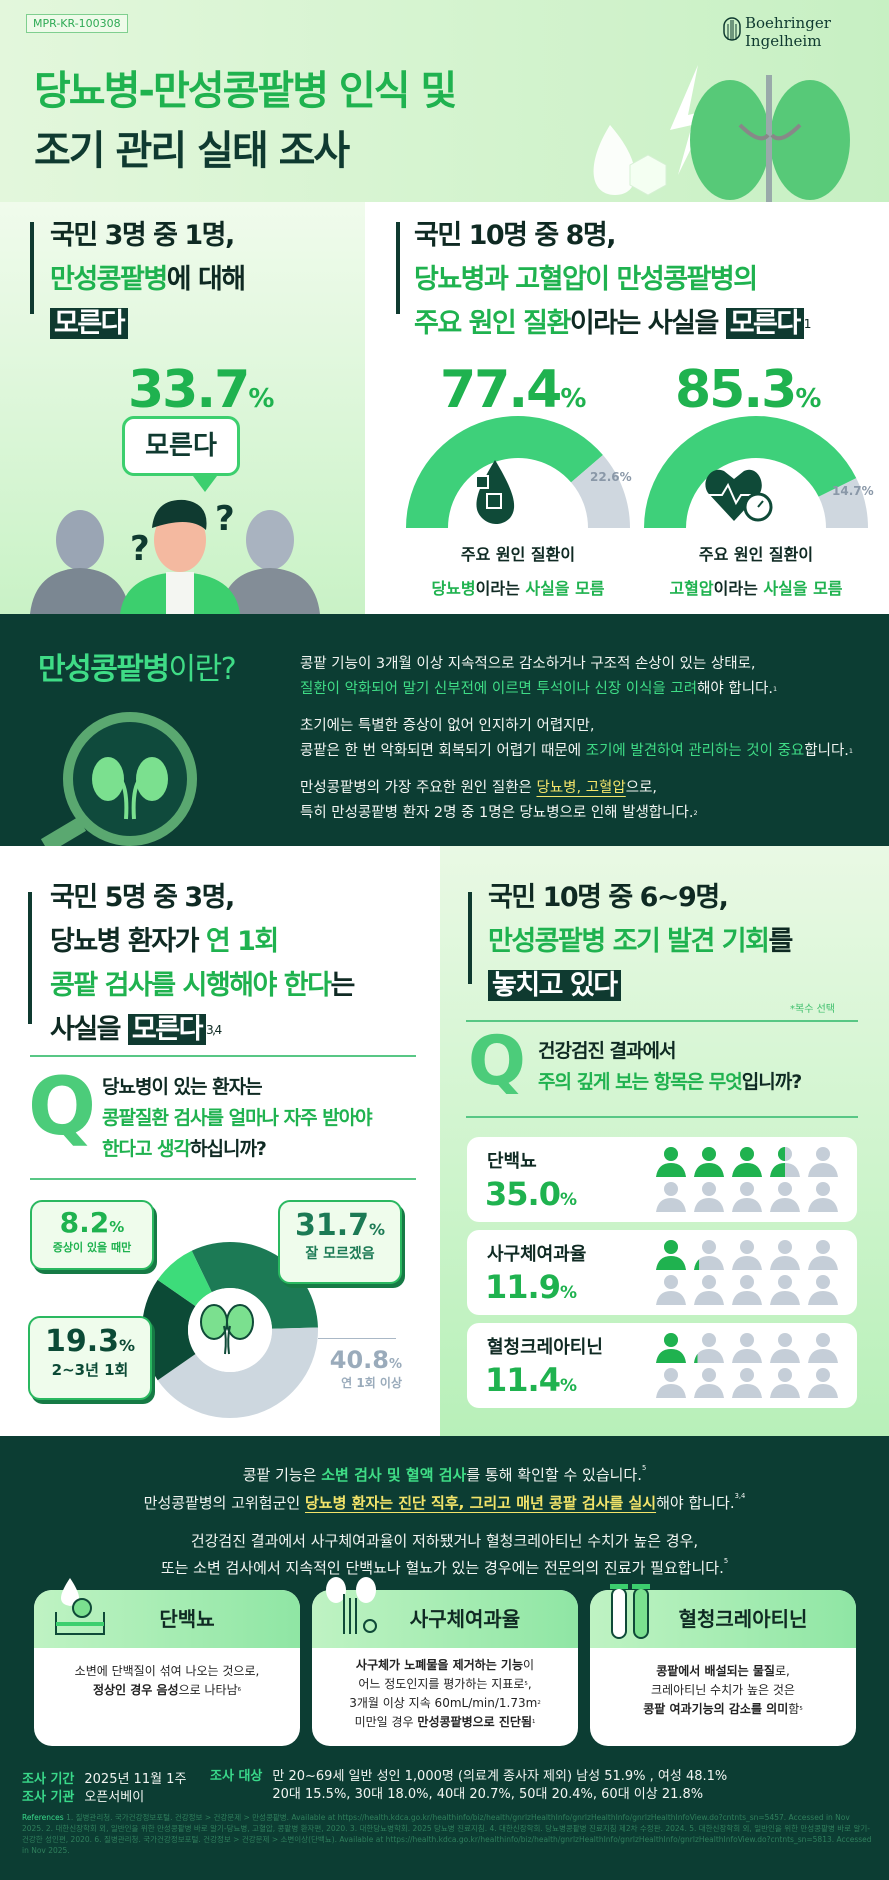  What do you see at coordinates (513, 390) in the screenshot?
I see `gauge-percent: 77.4%` at bounding box center [513, 390].